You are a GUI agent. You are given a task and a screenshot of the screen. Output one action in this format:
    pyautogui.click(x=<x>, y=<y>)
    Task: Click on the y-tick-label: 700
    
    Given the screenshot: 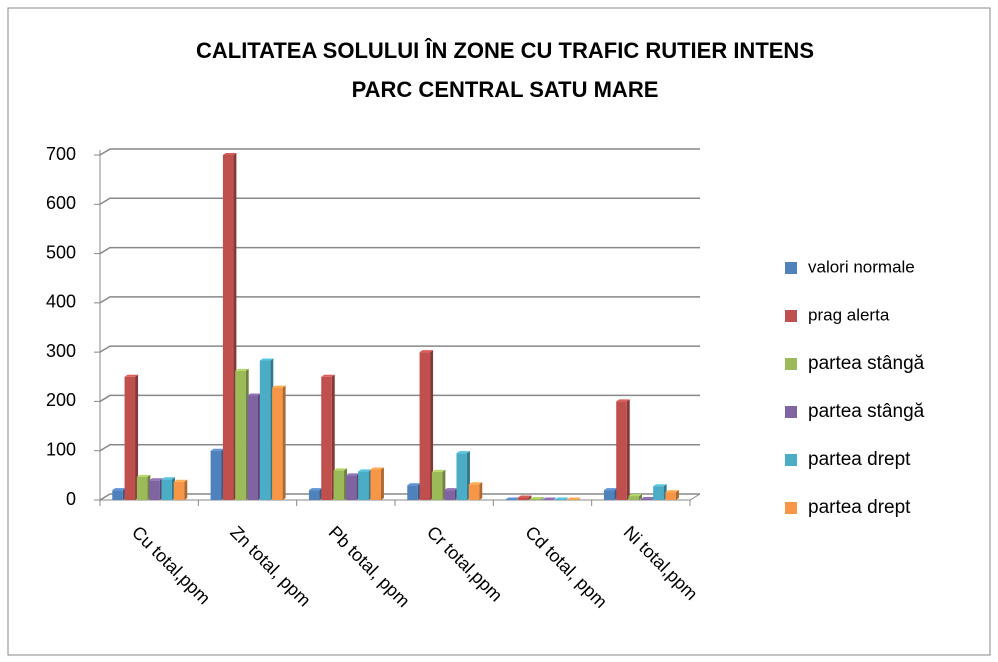 What is the action you would take?
    pyautogui.click(x=61, y=154)
    